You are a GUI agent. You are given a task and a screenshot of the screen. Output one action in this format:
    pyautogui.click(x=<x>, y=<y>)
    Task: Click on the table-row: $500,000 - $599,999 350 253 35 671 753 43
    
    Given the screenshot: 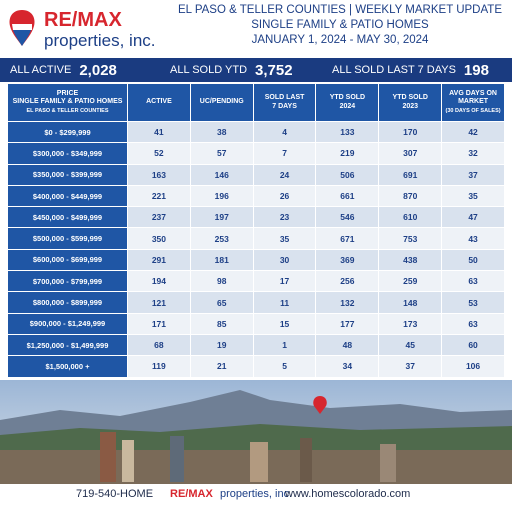 What is the action you would take?
    pyautogui.click(x=256, y=239)
    